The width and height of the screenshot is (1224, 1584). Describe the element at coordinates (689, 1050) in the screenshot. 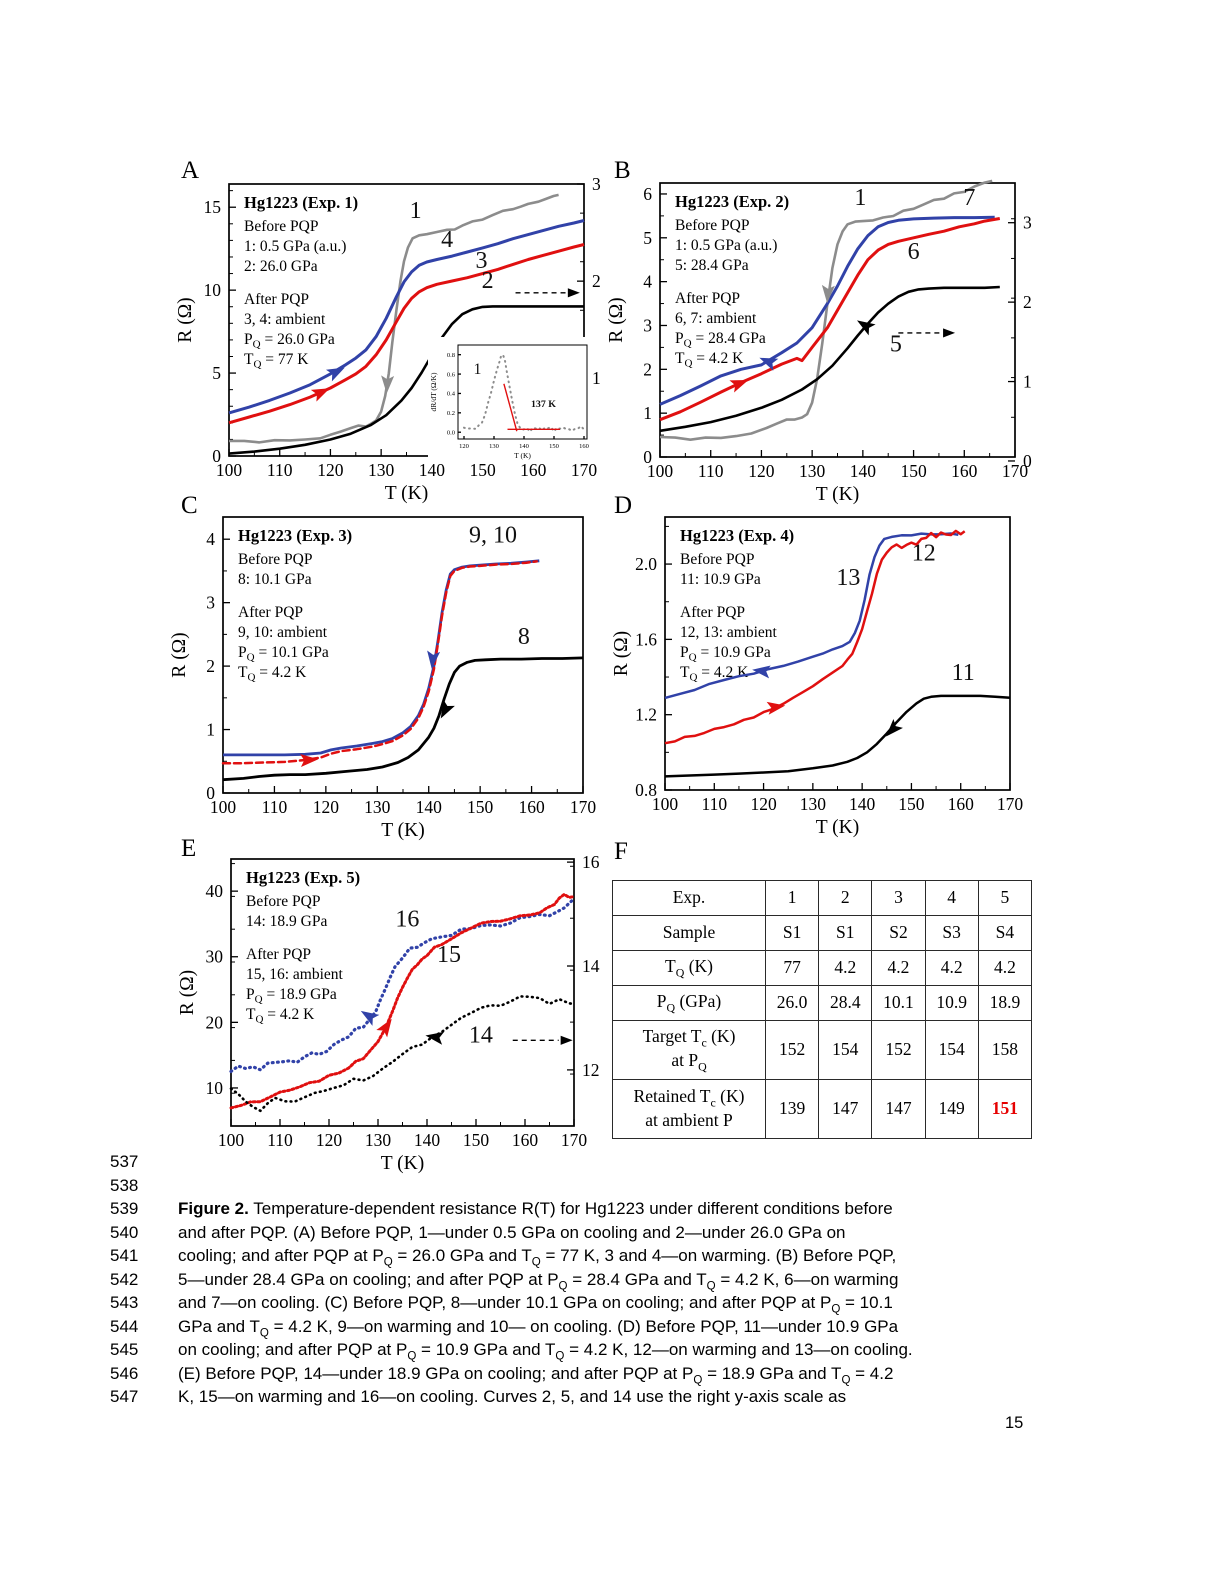

I see `table-row-label: Target Tc (K) at PQ` at that location.